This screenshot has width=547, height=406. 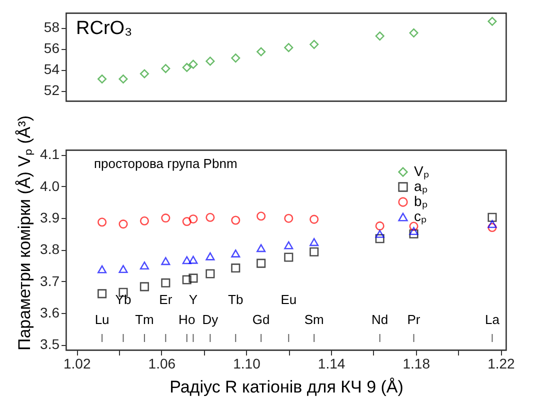 I want to click on annotation: Sm, so click(x=314, y=319).